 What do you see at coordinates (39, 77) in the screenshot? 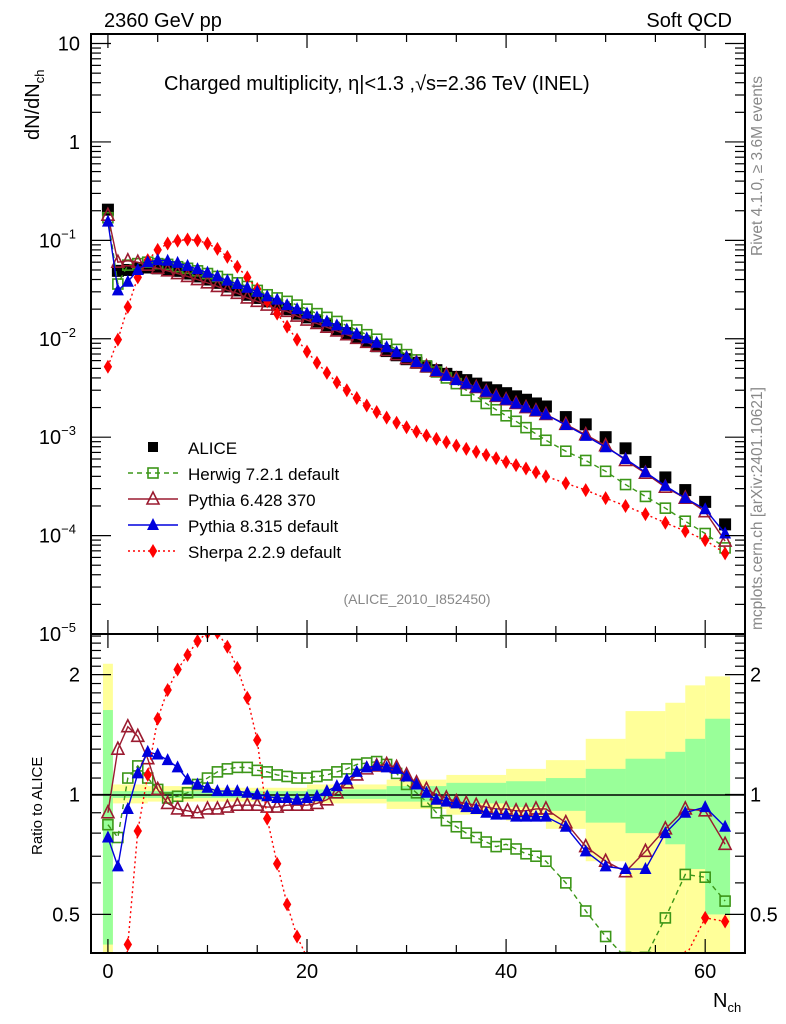
I see `main-y-axis-label-sub: ch` at bounding box center [39, 77].